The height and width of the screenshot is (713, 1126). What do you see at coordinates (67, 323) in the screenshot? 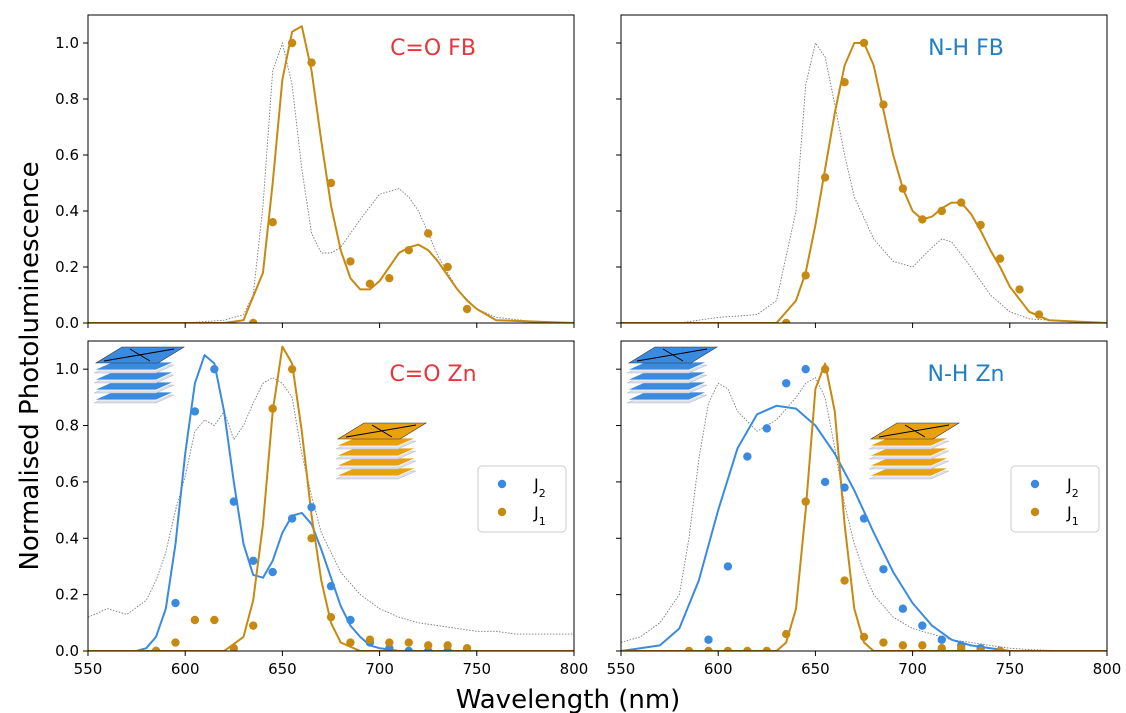
I see `y-tick-label: 0.0` at bounding box center [67, 323].